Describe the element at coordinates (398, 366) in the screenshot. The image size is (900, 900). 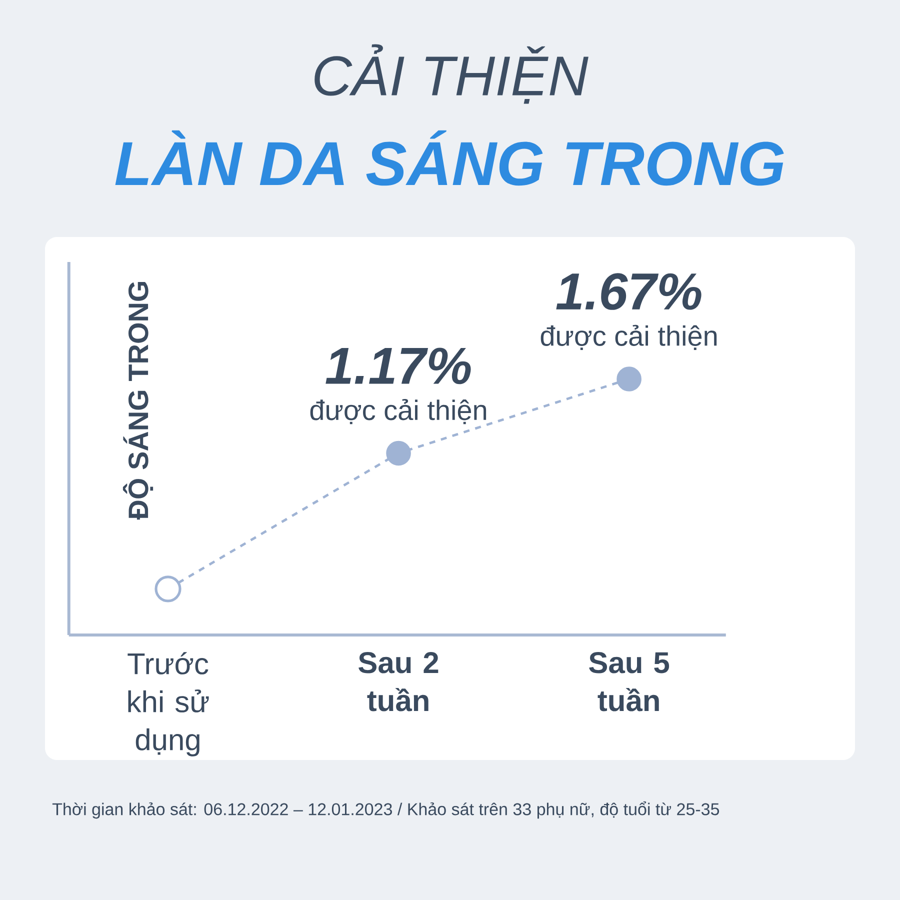
I see `annotation: 1.17%` at that location.